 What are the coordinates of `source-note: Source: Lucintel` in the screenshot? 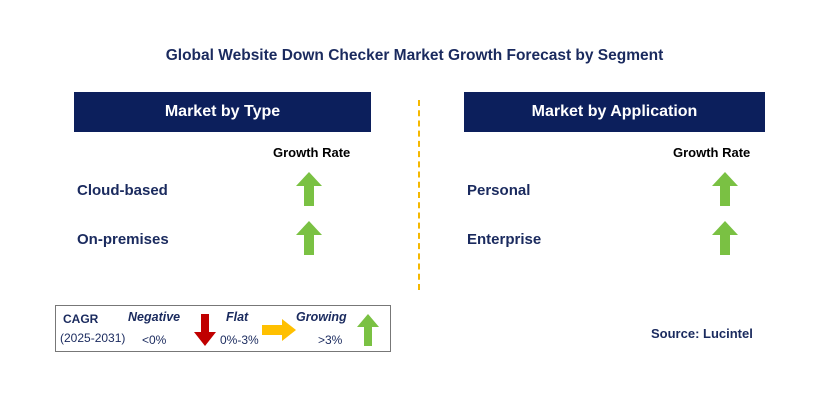 It's located at (702, 333).